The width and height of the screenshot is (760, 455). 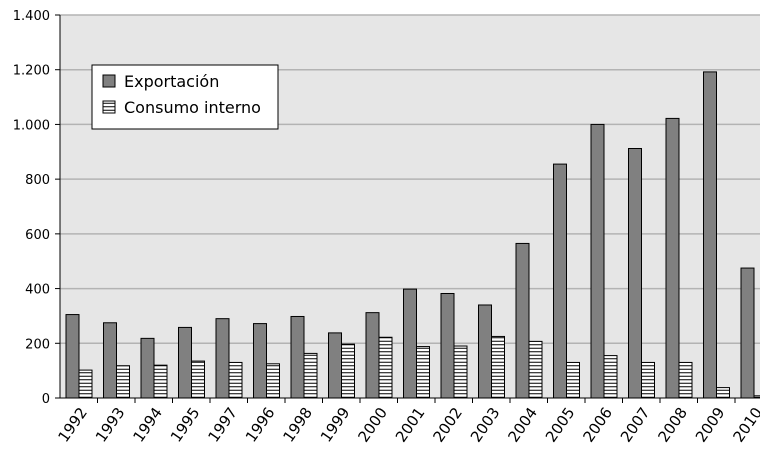 I want to click on x-tick-label: 2009, so click(x=710, y=425).